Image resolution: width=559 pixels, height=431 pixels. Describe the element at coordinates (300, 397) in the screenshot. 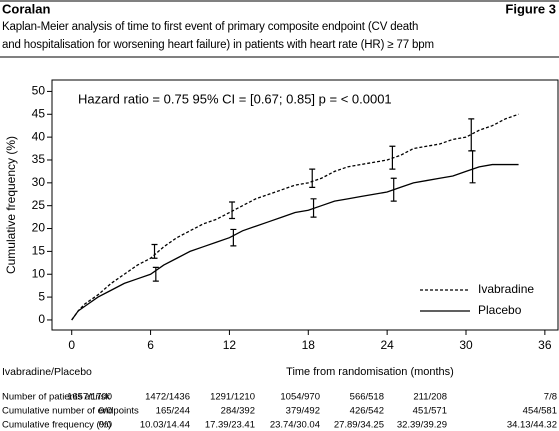

I see `table-cell: 1054/970` at that location.